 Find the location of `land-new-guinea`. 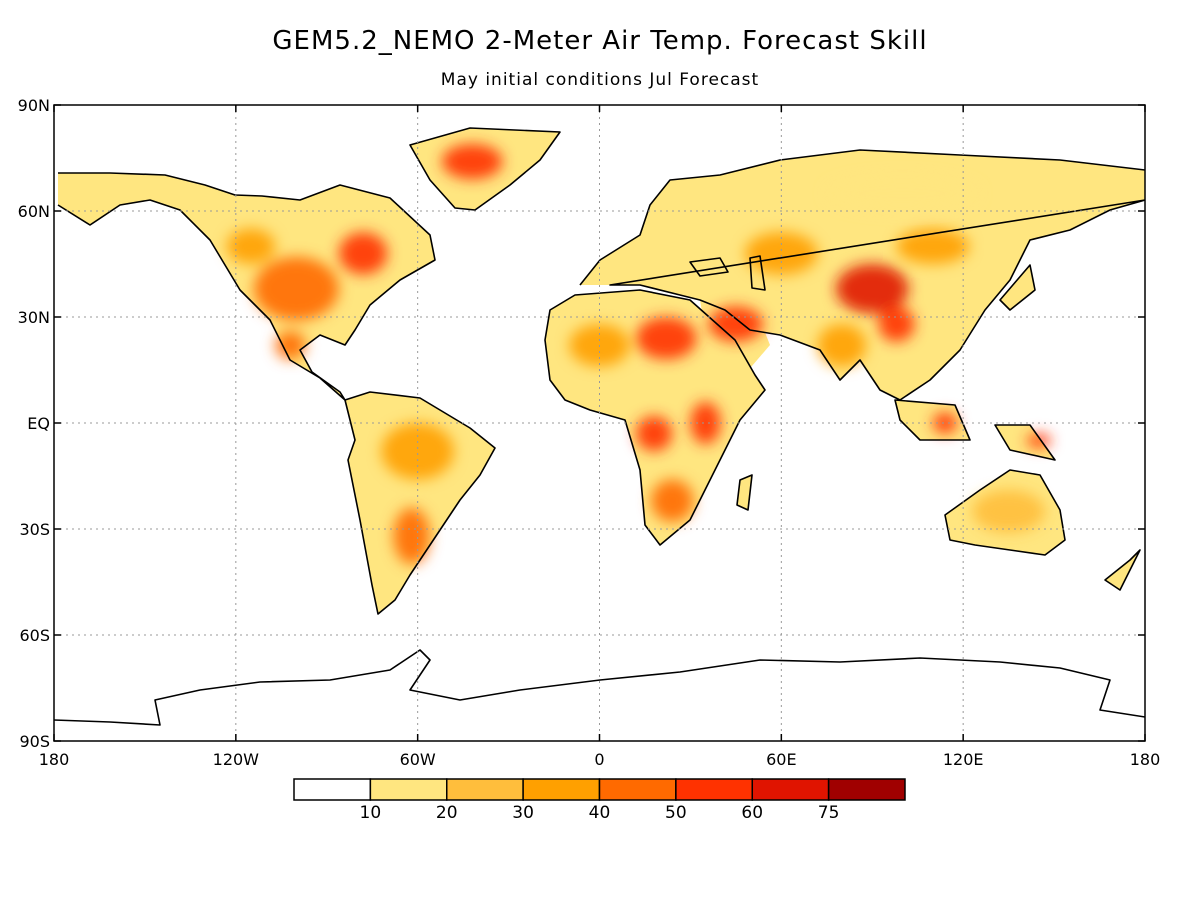

land-new-guinea is located at coordinates (1025, 442).